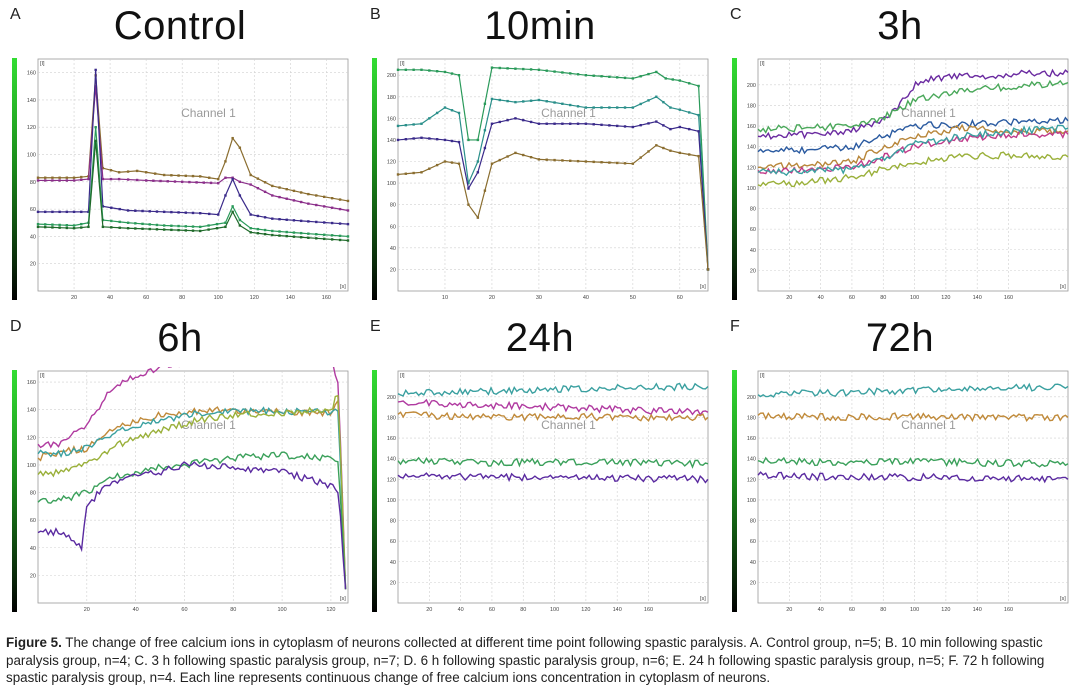 This screenshot has height=699, width=1080. What do you see at coordinates (33, 549) in the screenshot?
I see `y-tick-label: 40` at bounding box center [33, 549].